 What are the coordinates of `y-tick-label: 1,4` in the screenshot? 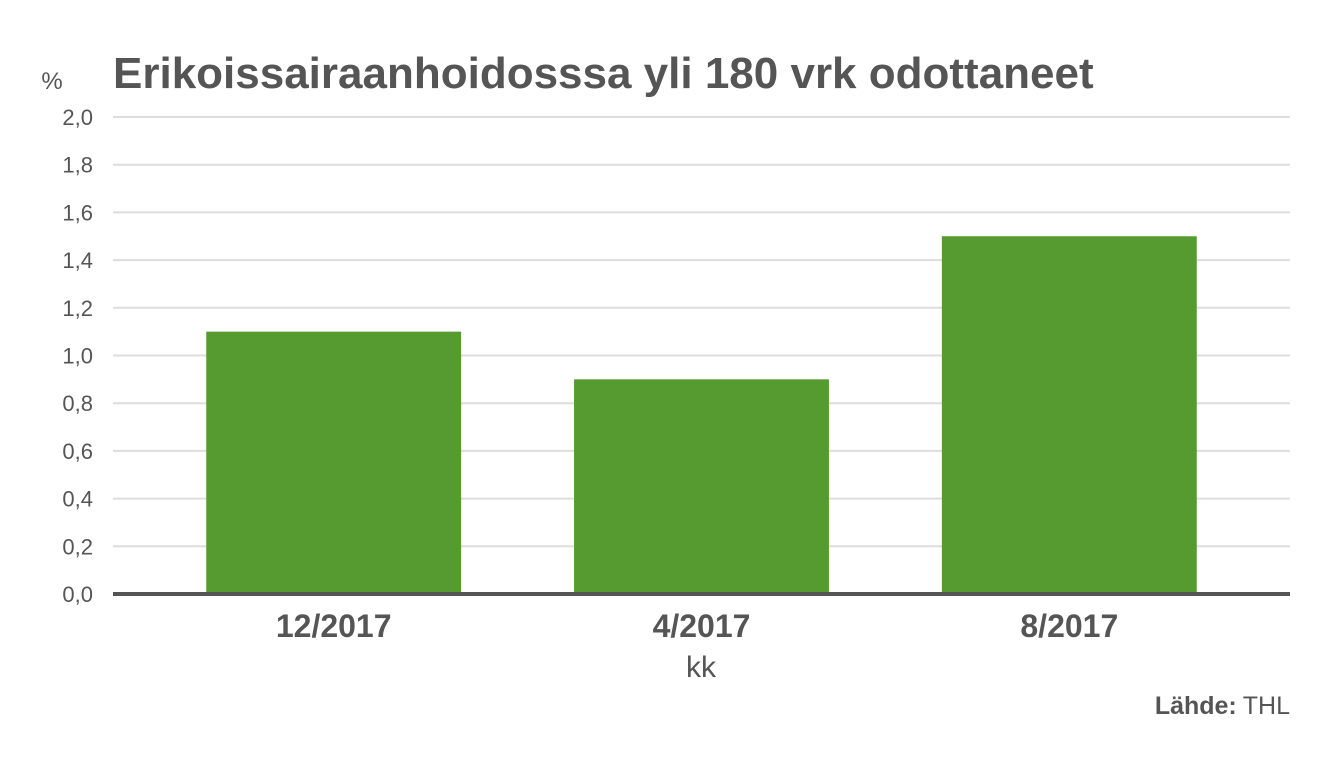 It's located at (77, 260).